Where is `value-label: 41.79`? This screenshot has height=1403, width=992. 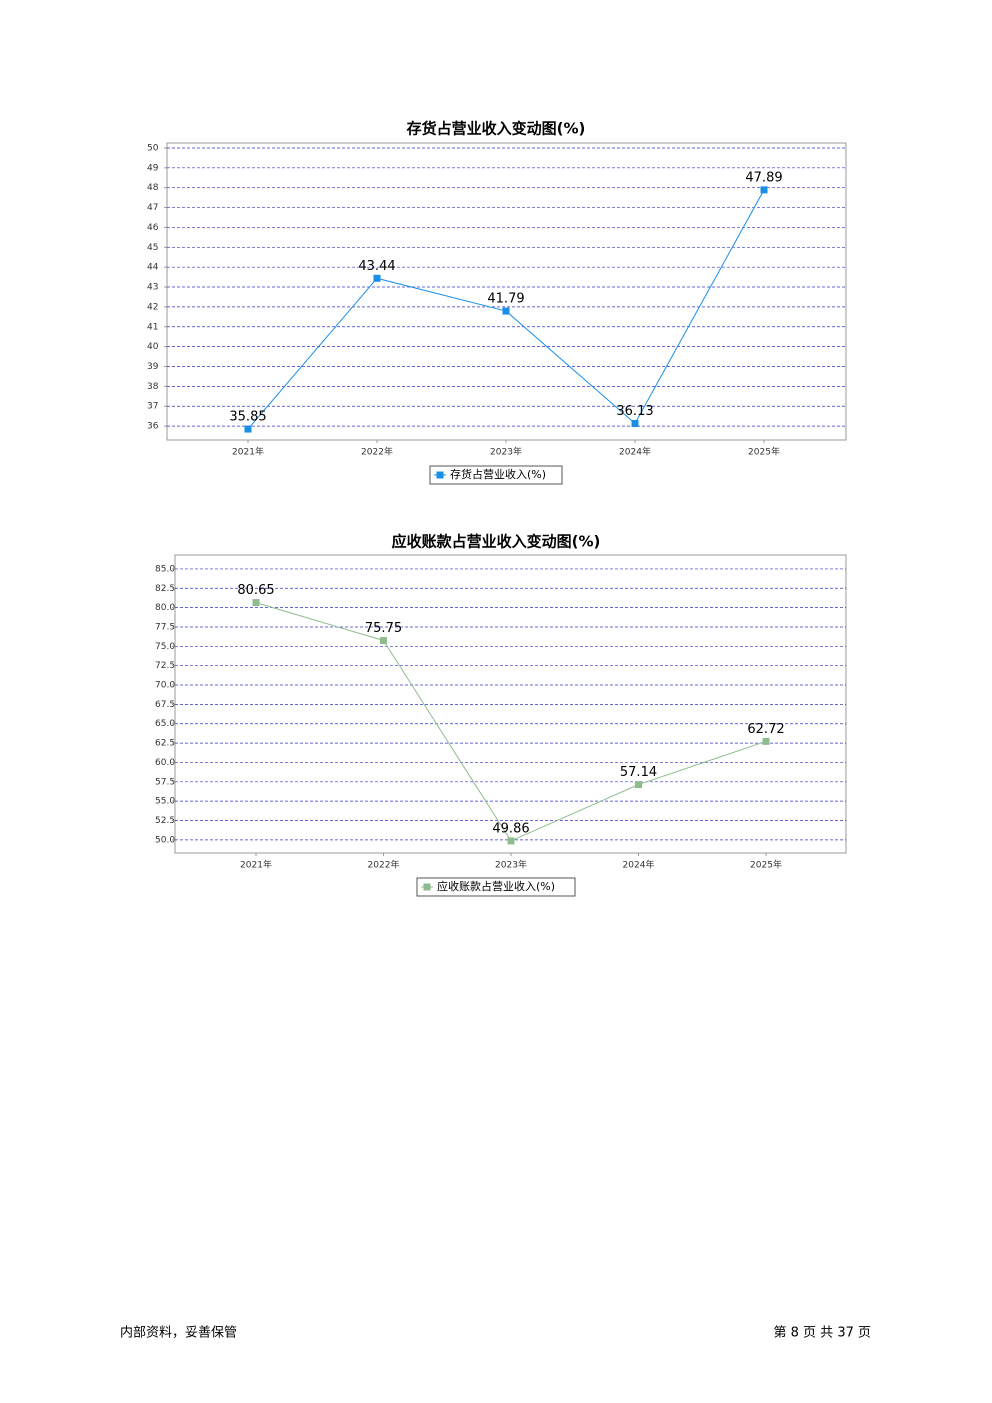
value-label: 41.79 is located at coordinates (505, 299).